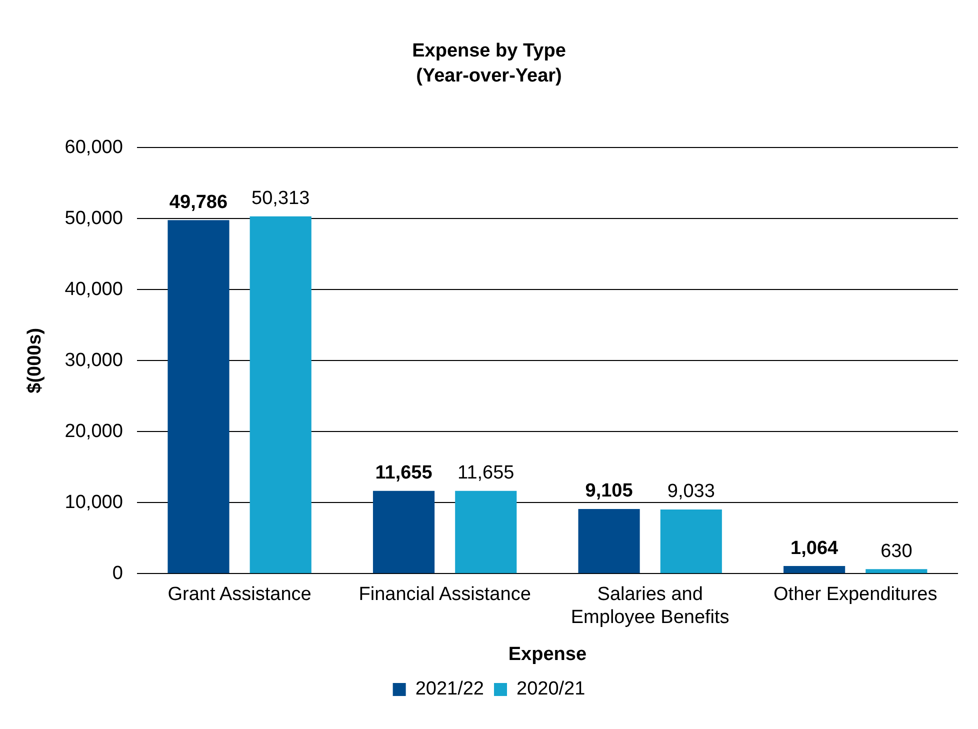 This screenshot has width=978, height=729. I want to click on y-tick-label: 40,000, so click(93, 289).